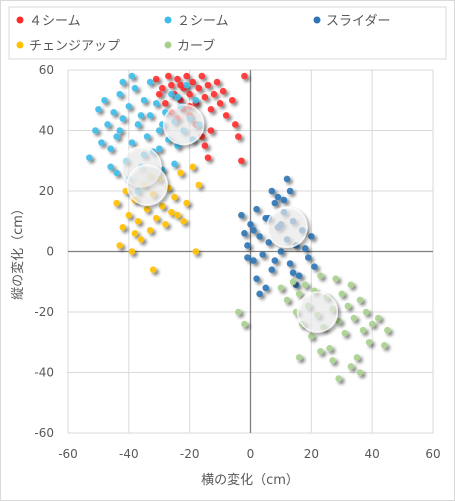  I want to click on legend-label: チェンジアップ, so click(74, 46).